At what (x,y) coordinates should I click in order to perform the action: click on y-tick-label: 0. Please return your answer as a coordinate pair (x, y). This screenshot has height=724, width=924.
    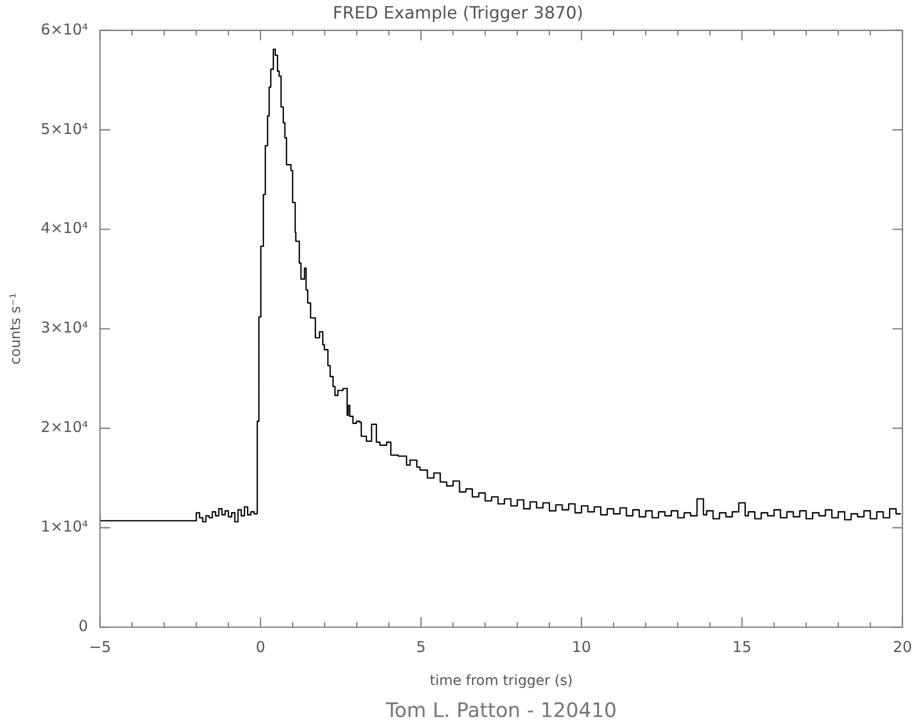
    Looking at the image, I should click on (83, 626).